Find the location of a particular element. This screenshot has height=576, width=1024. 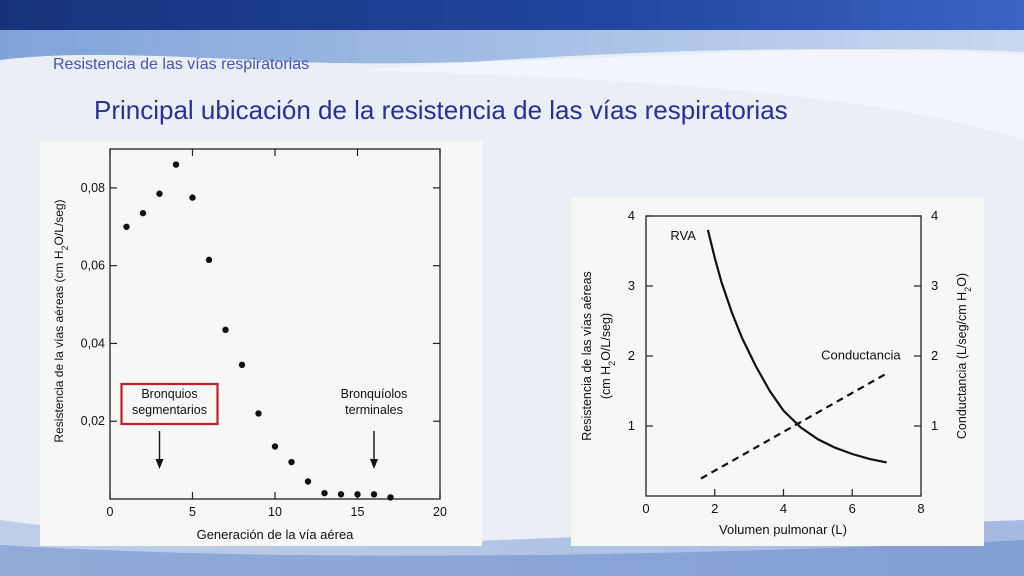

series-label-0: RVA is located at coordinates (683, 235).